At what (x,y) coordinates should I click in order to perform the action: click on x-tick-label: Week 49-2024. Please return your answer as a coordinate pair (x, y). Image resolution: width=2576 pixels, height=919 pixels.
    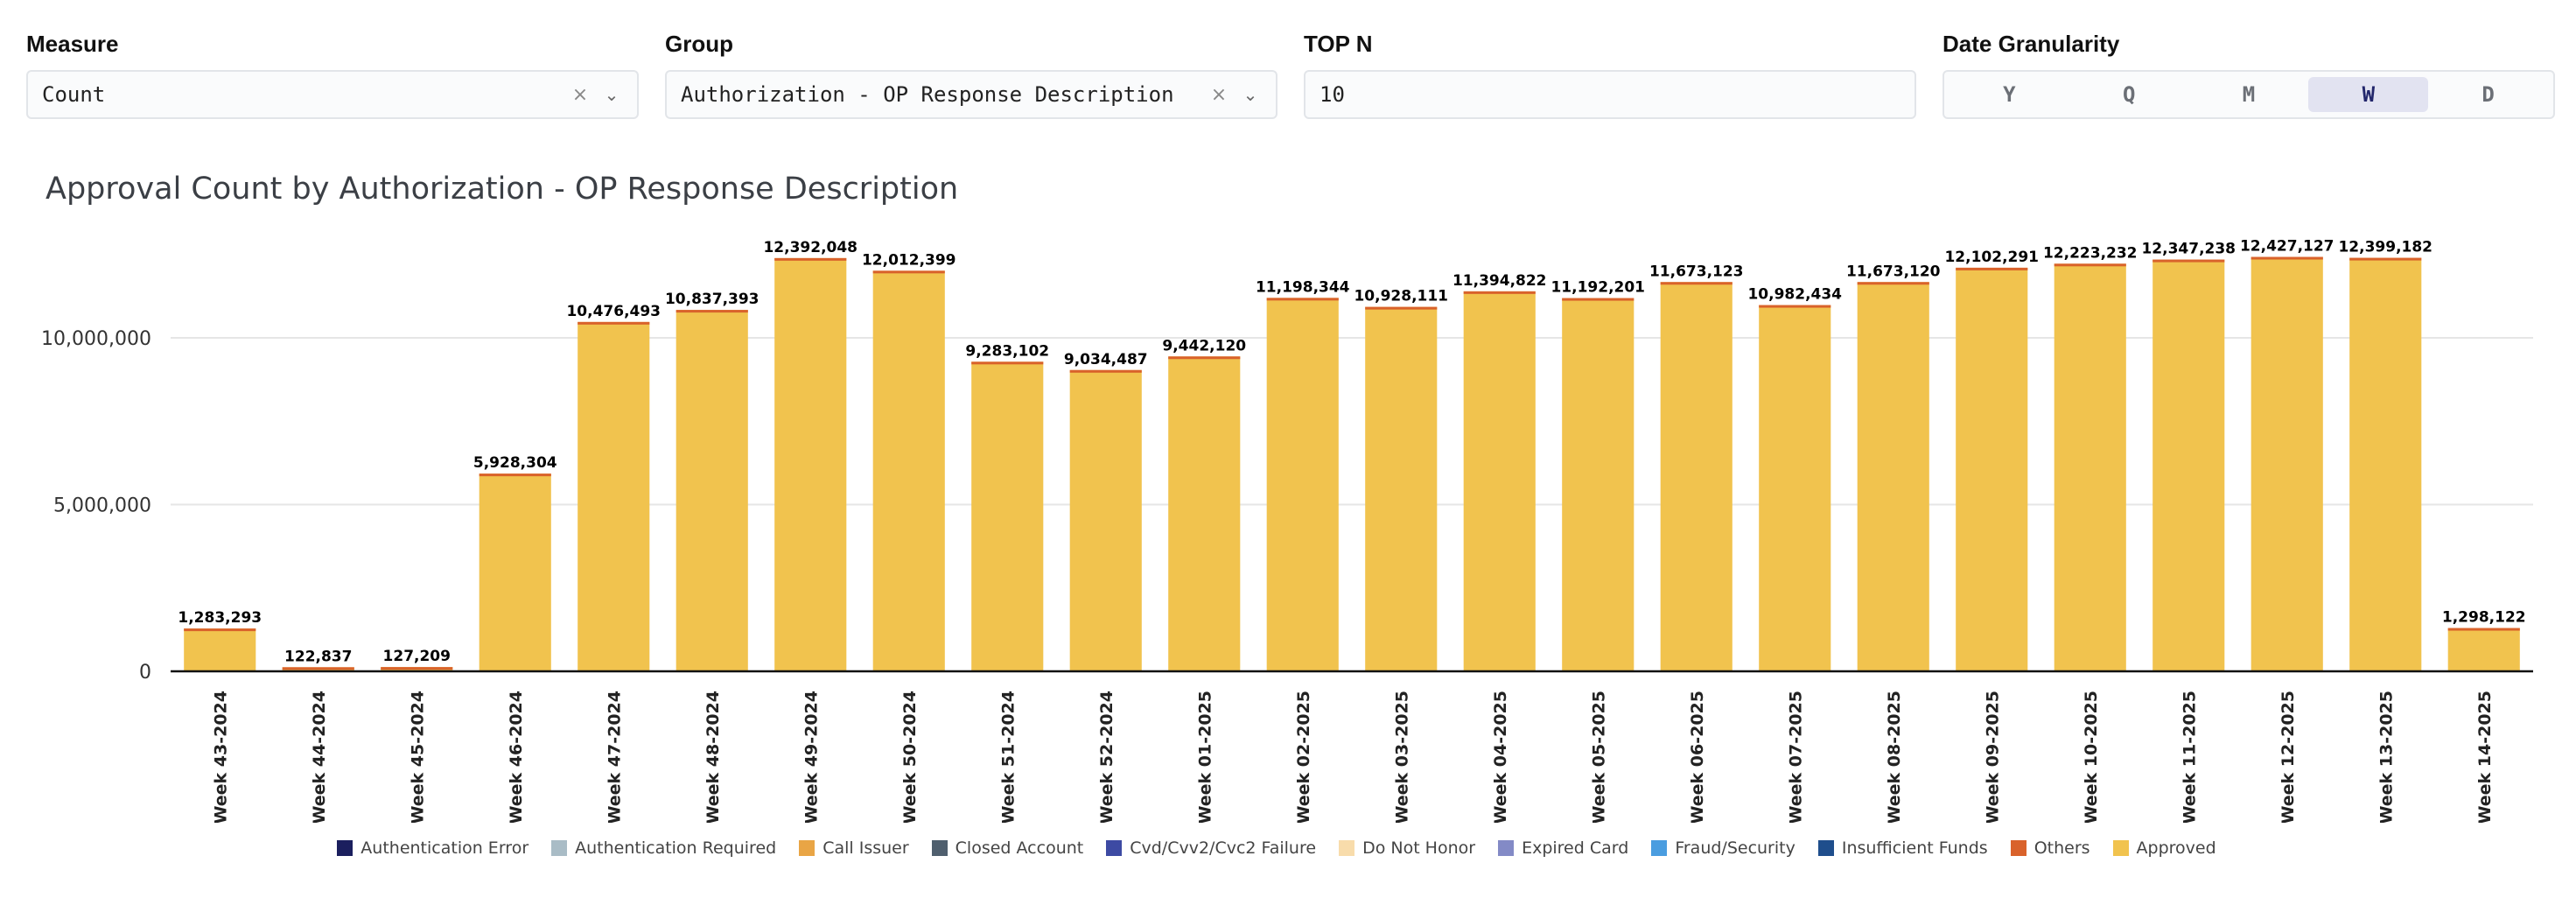
    Looking at the image, I should click on (811, 757).